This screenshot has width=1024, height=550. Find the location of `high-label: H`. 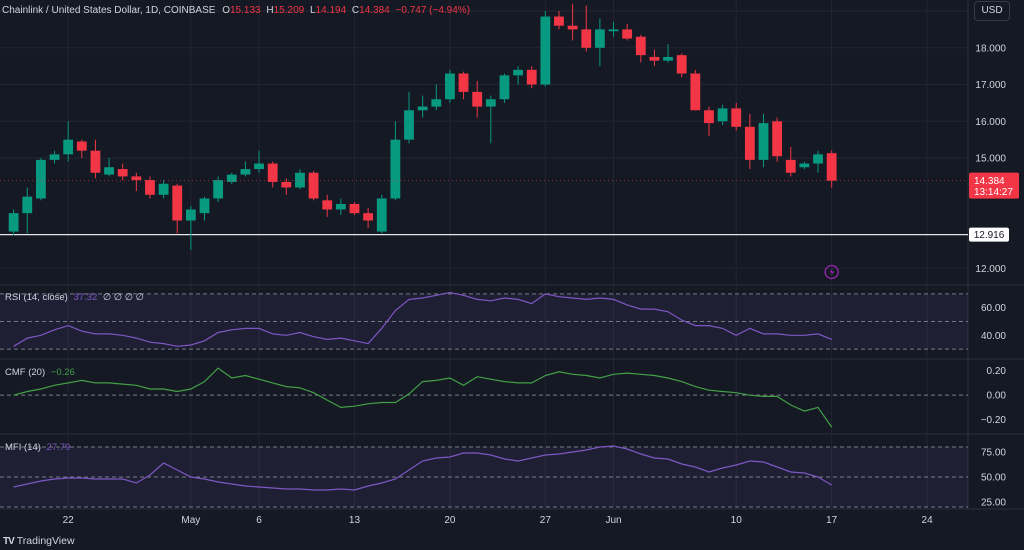

high-label: H is located at coordinates (270, 10).